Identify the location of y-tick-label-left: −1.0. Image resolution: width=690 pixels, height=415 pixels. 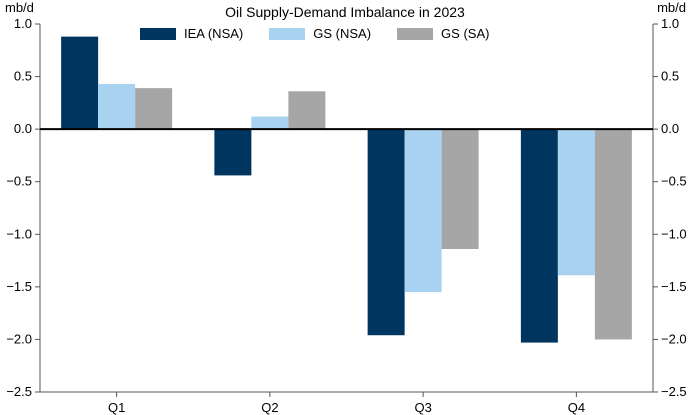
(19, 233).